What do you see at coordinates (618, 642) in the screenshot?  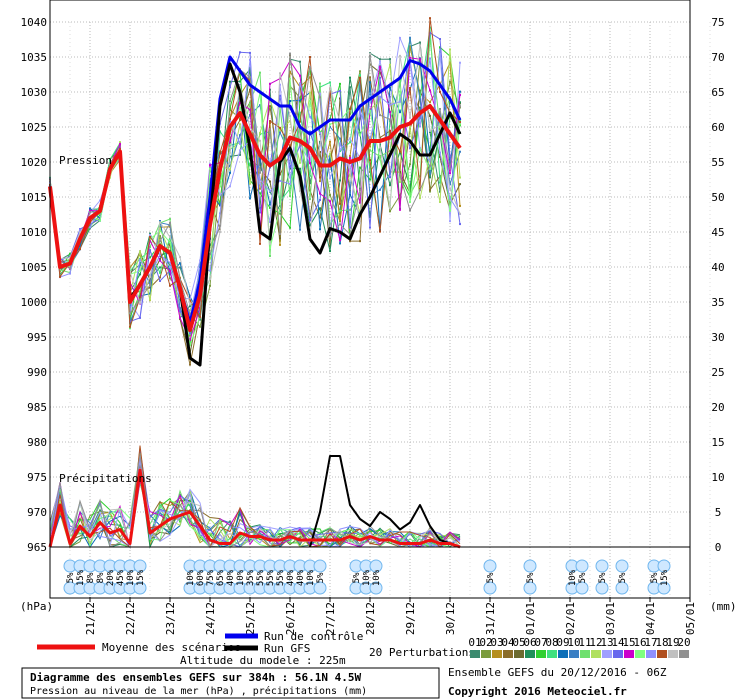 I see `perturbation-number: 14` at bounding box center [618, 642].